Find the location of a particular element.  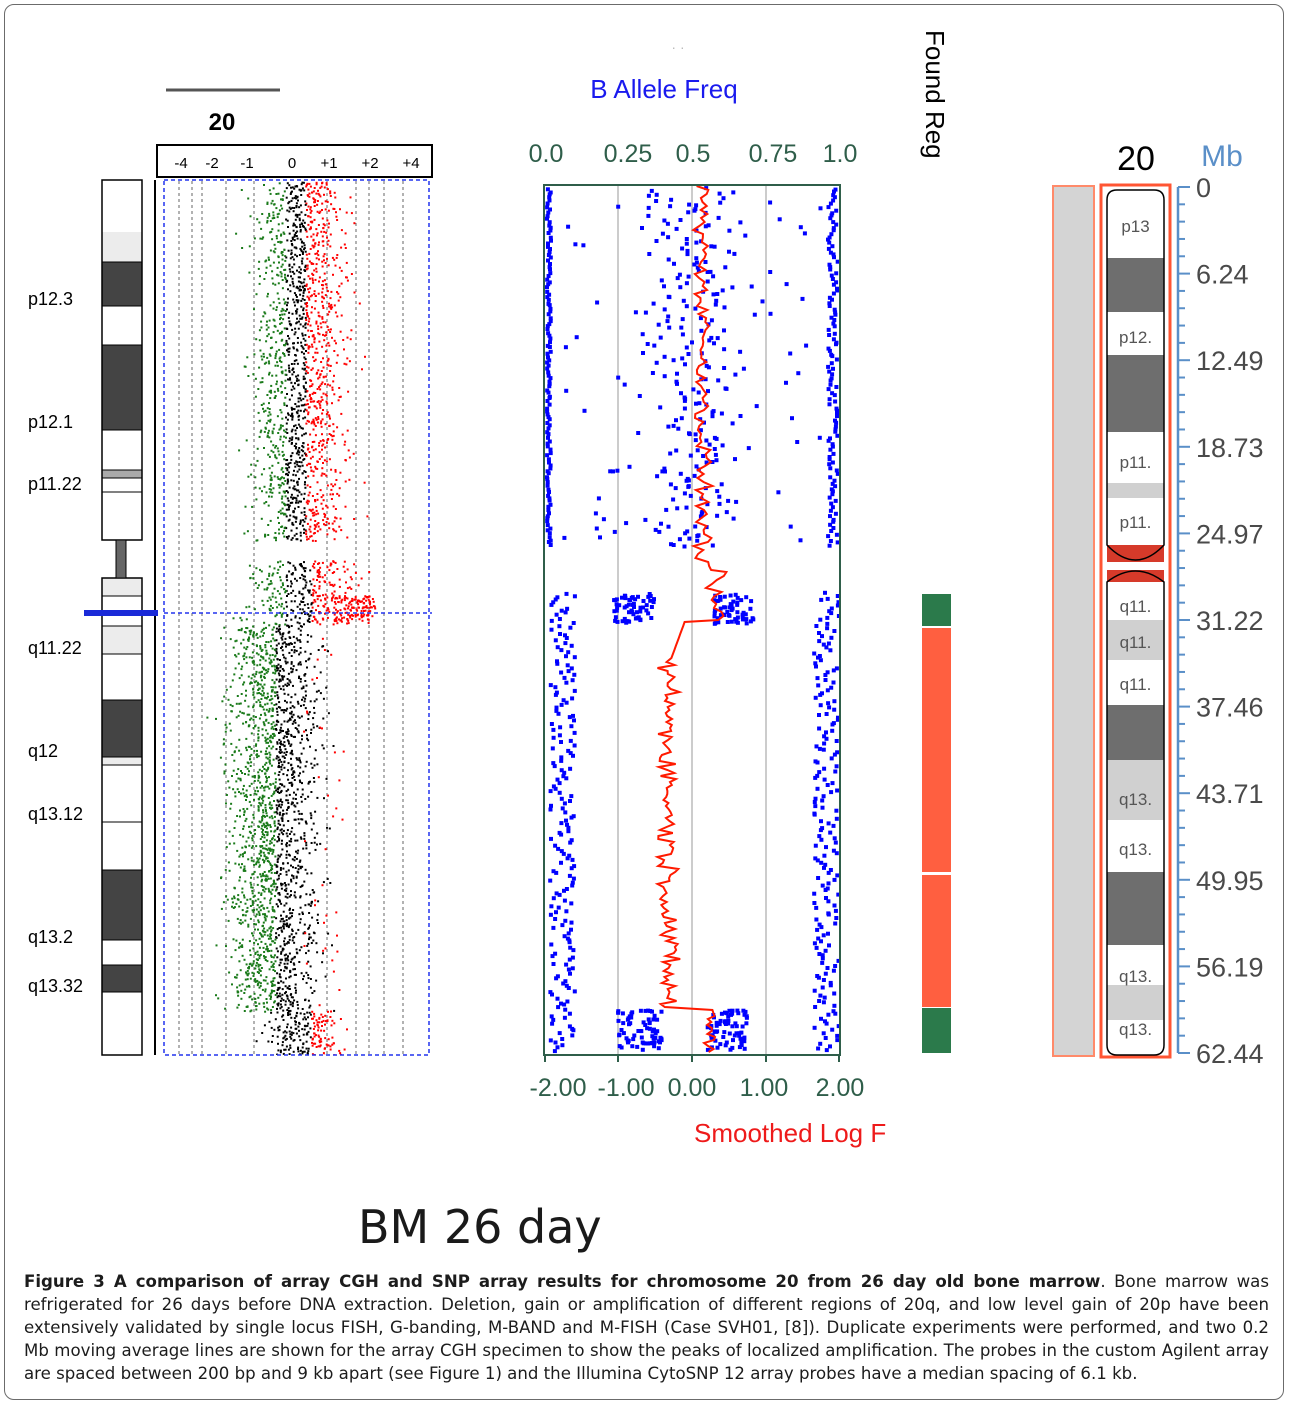

panel-c-chromosome-label: 20 is located at coordinates (1136, 159).